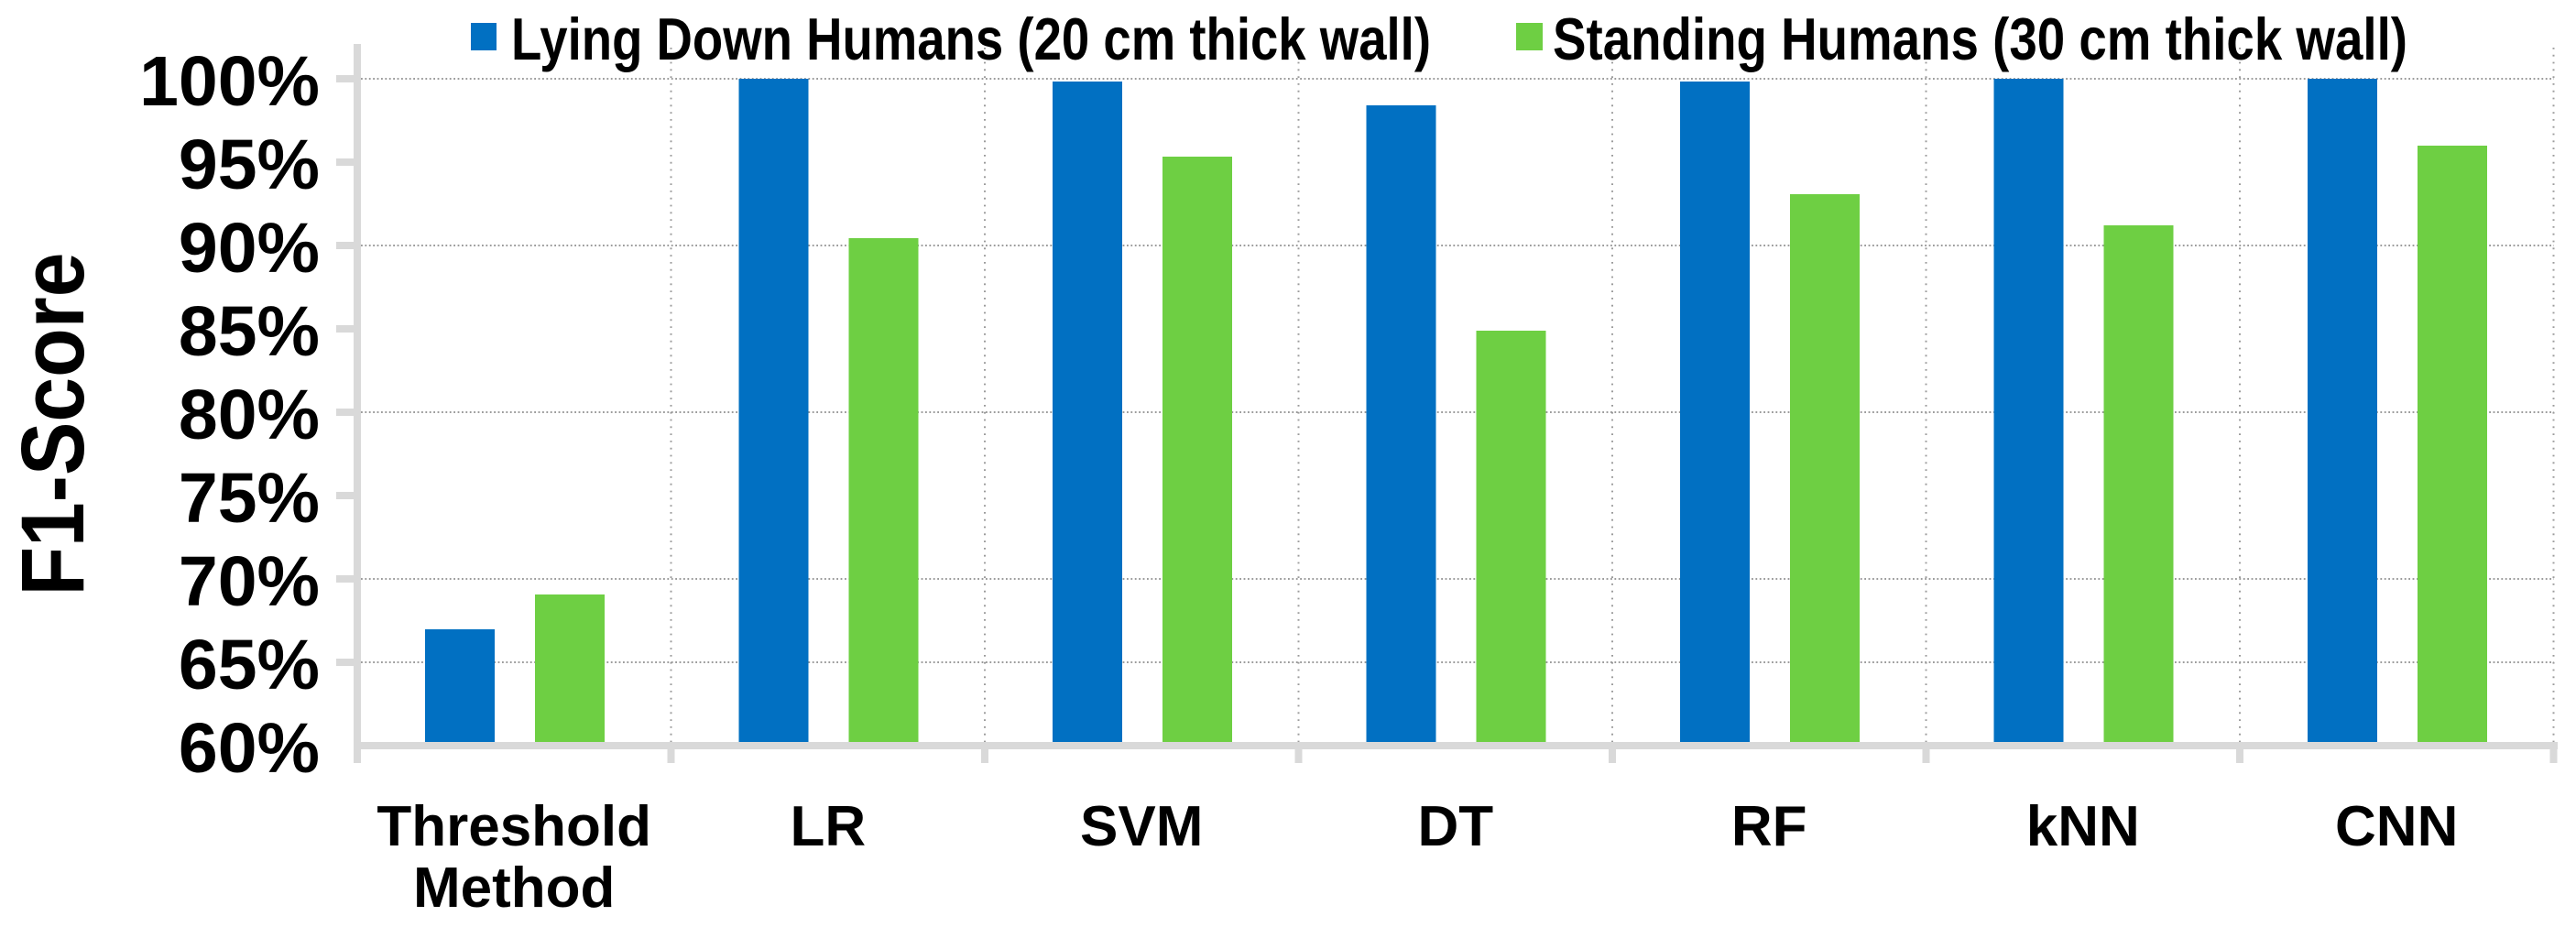 The height and width of the screenshot is (927, 2576). I want to click on svg-text: 90%, so click(249, 248).